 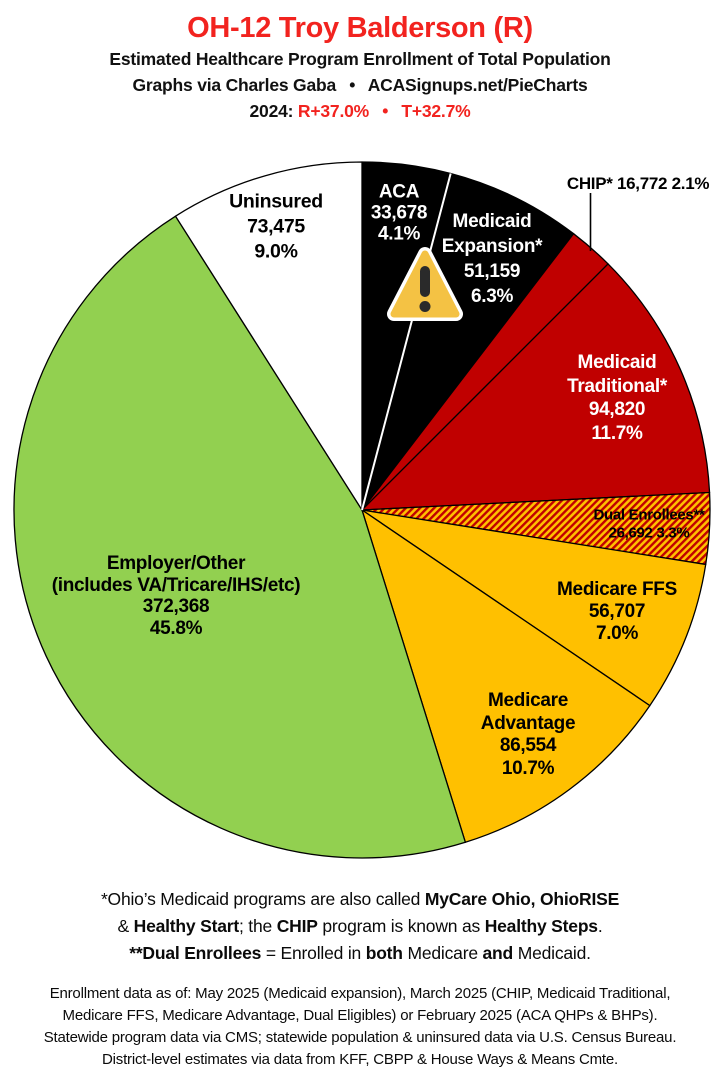 What do you see at coordinates (534, 608) in the screenshot?
I see `pie-slice-medicare-ffs` at bounding box center [534, 608].